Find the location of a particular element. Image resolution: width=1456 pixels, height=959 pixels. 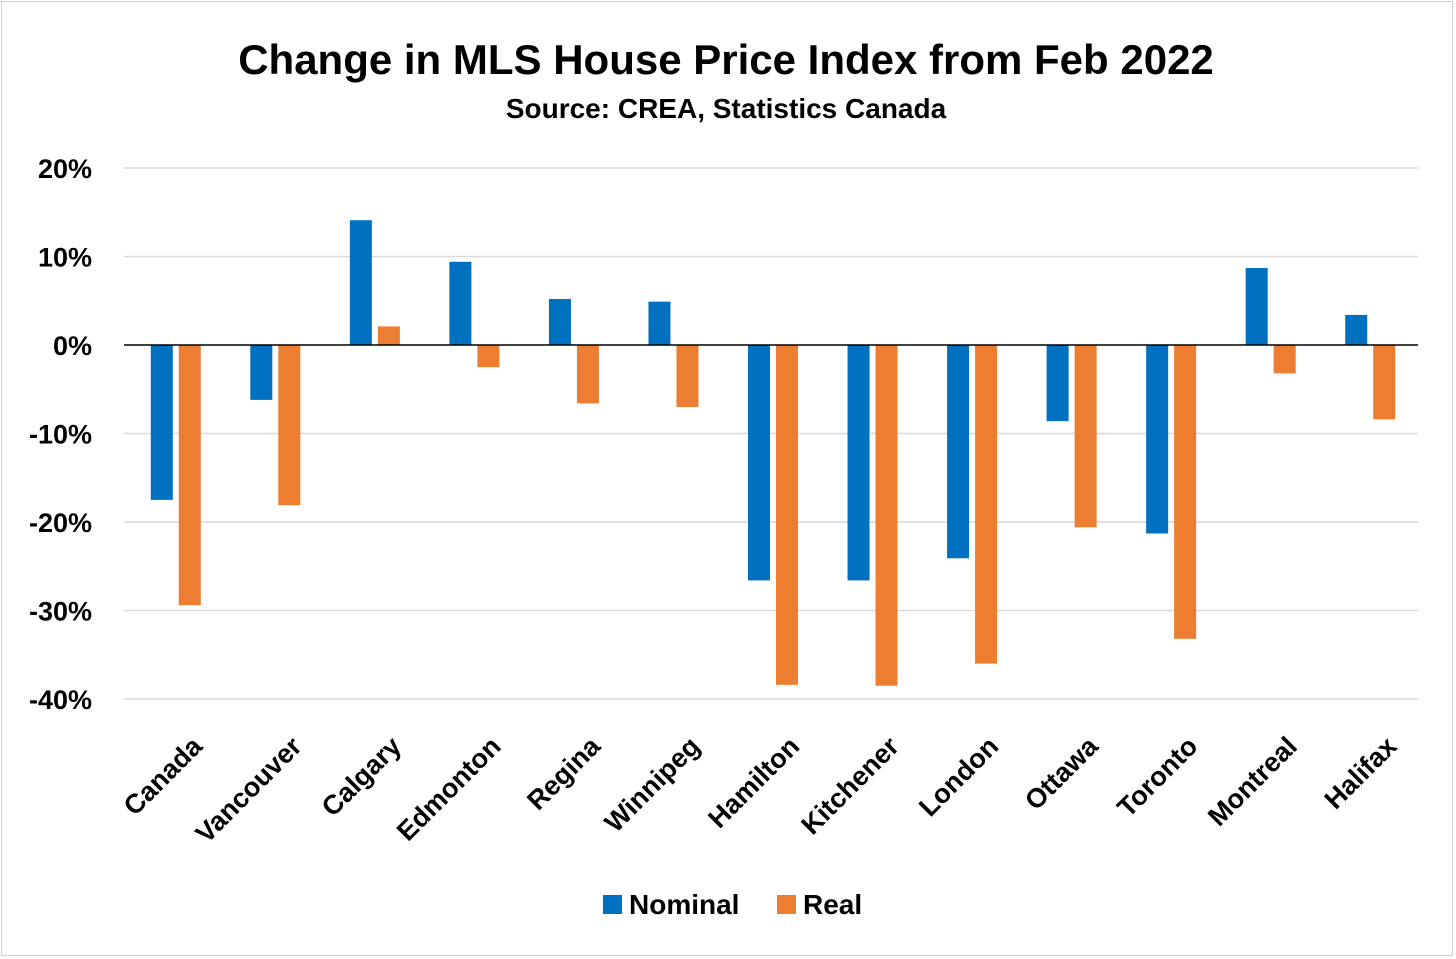

x-tick-label: Ottawa is located at coordinates (1062, 773).